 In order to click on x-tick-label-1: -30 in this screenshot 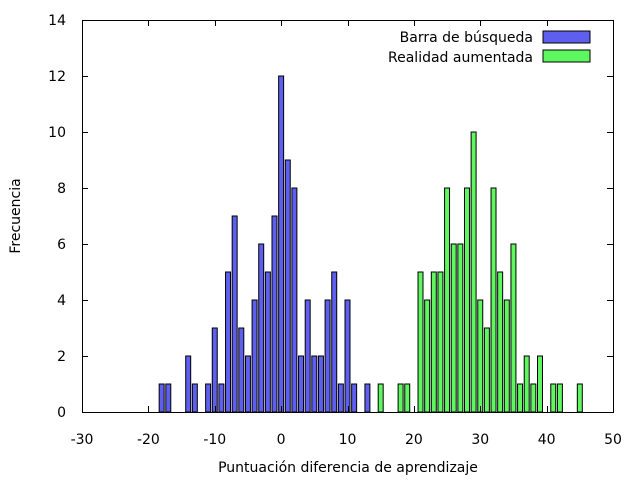, I will do `click(82, 440)`.